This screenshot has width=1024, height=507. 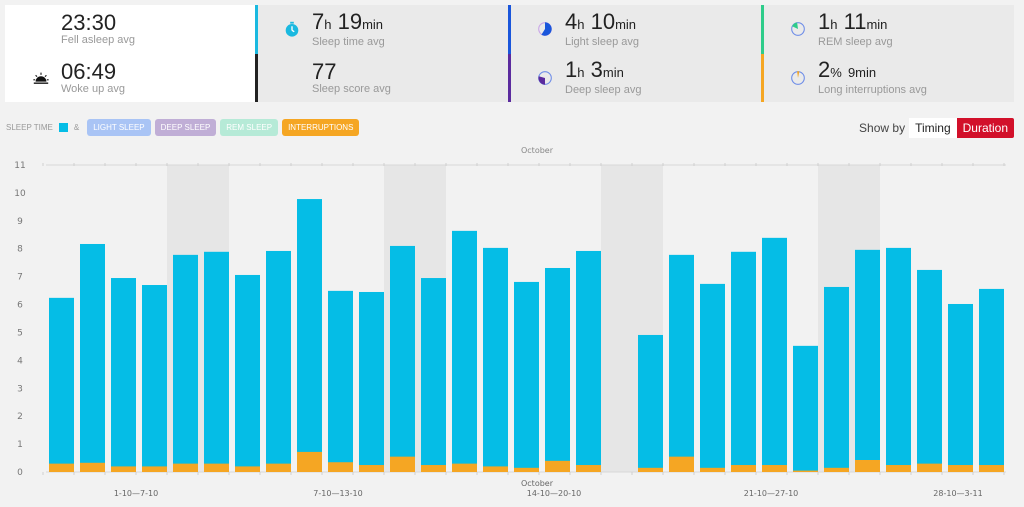 What do you see at coordinates (20, 194) in the screenshot?
I see `y-tick-label: 10` at bounding box center [20, 194].